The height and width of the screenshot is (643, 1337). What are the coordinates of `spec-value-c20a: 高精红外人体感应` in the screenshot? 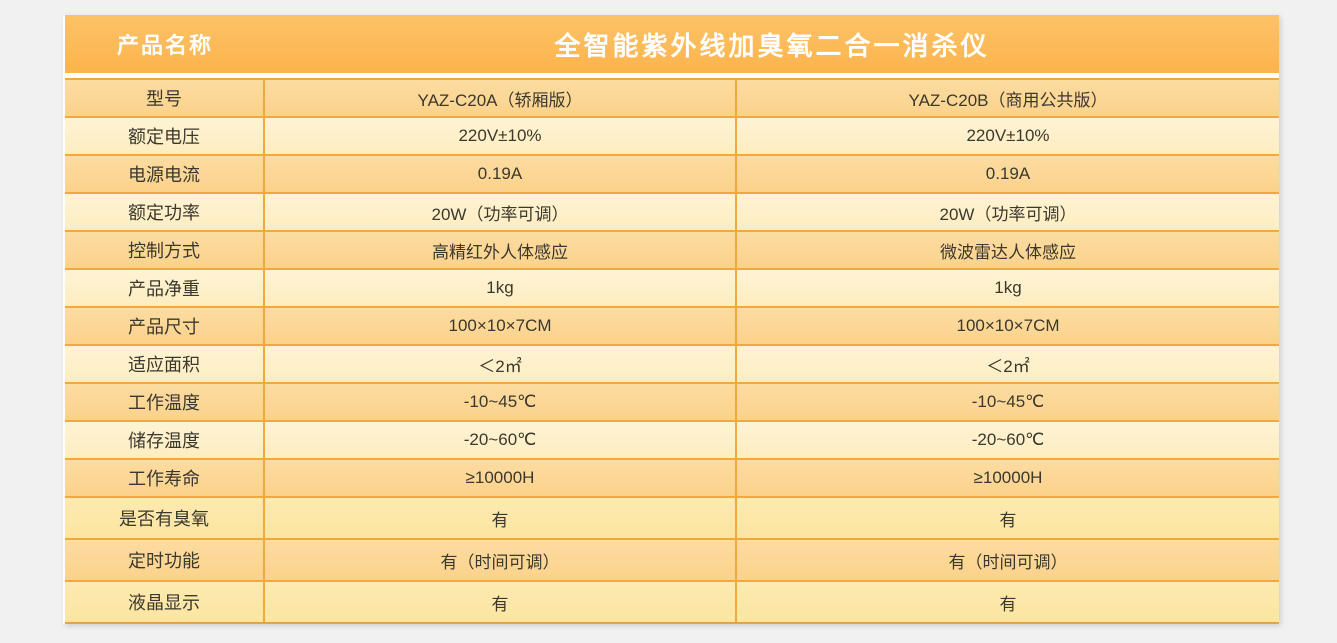 It's located at (501, 250).